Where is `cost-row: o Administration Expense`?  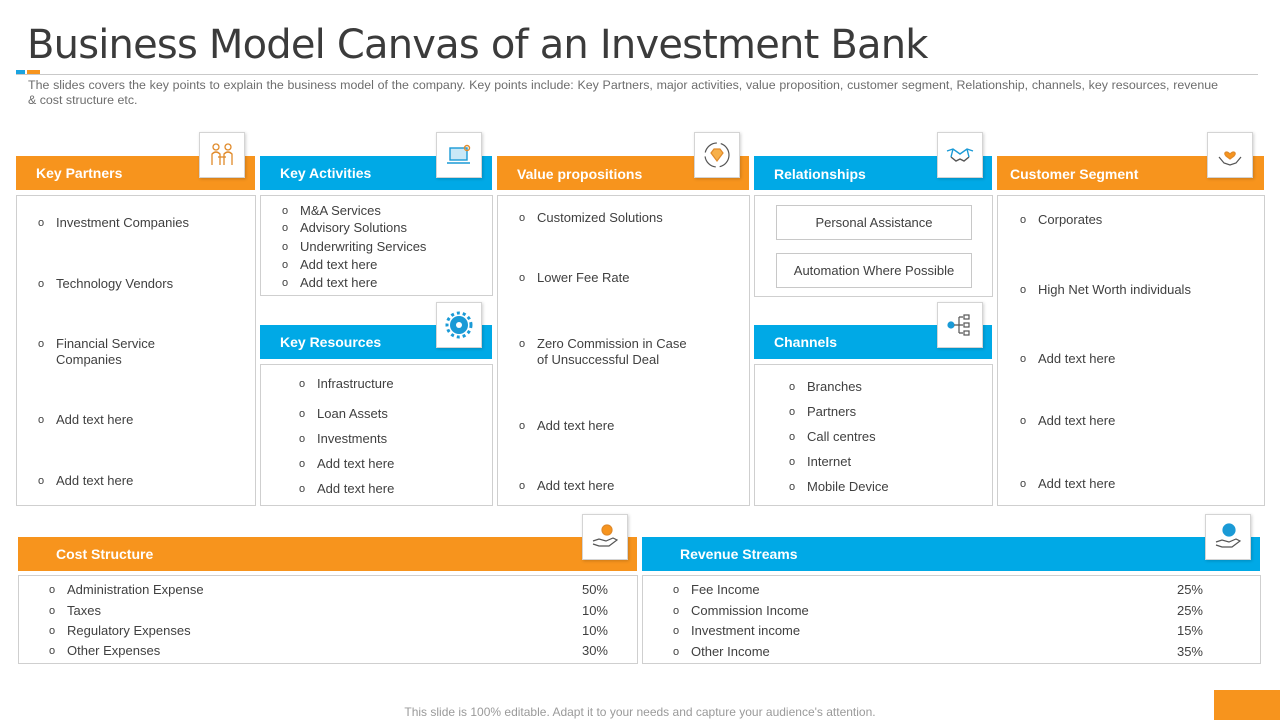
cost-row: o Administration Expense is located at coordinates (126, 589).